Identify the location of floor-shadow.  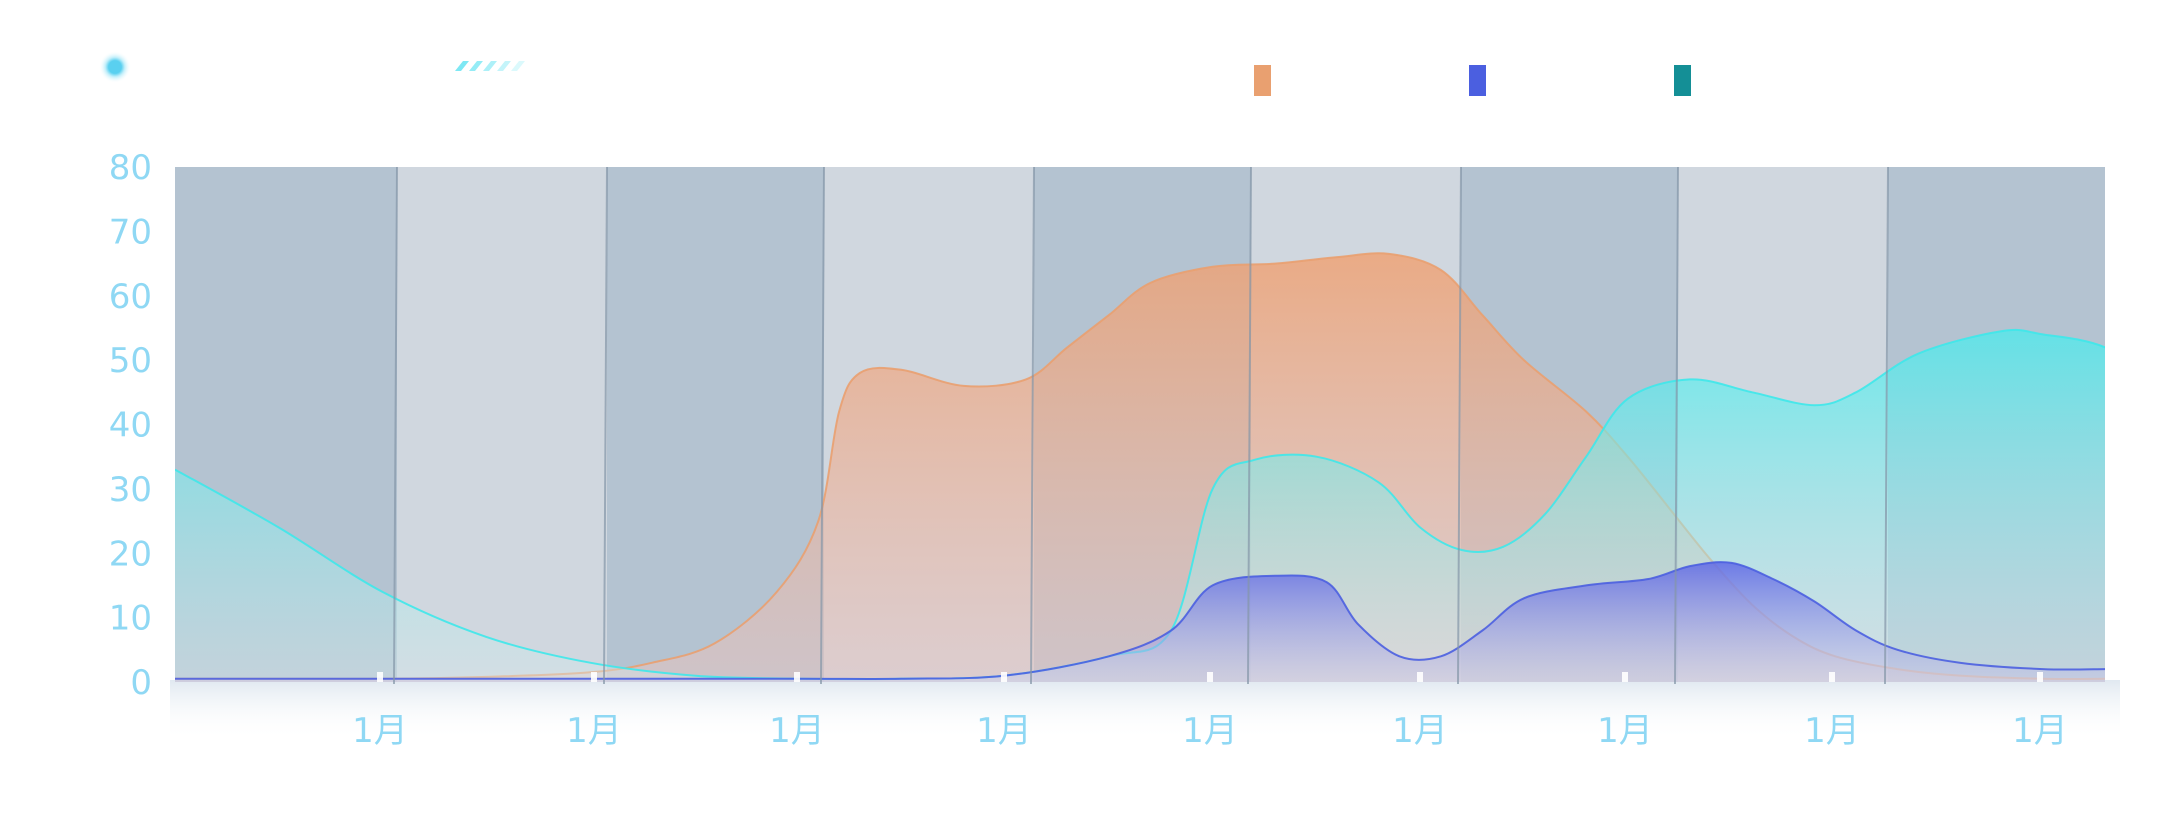
(1145, 710).